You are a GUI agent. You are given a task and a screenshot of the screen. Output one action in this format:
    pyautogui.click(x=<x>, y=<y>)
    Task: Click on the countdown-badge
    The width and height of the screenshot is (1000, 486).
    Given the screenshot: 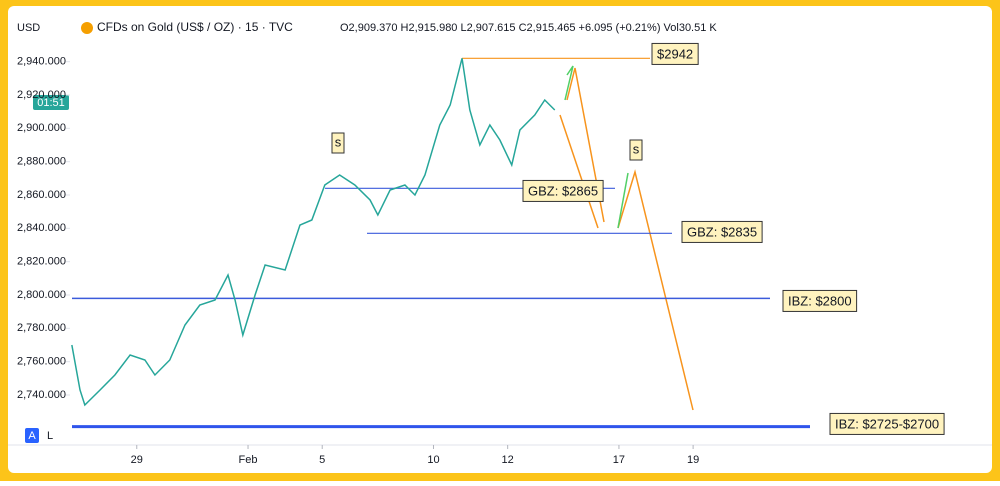 What is the action you would take?
    pyautogui.click(x=51, y=102)
    